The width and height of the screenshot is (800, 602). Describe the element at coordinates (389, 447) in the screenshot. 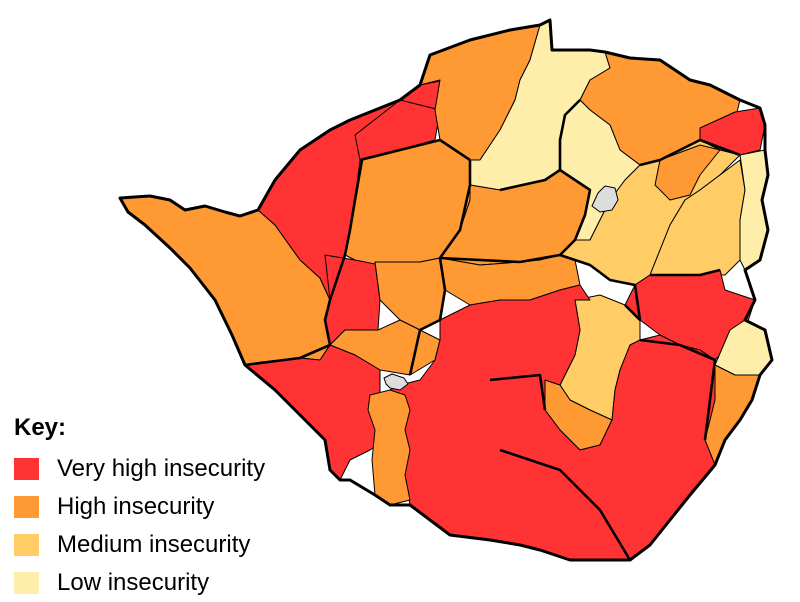

I see `region-southwest-high` at that location.